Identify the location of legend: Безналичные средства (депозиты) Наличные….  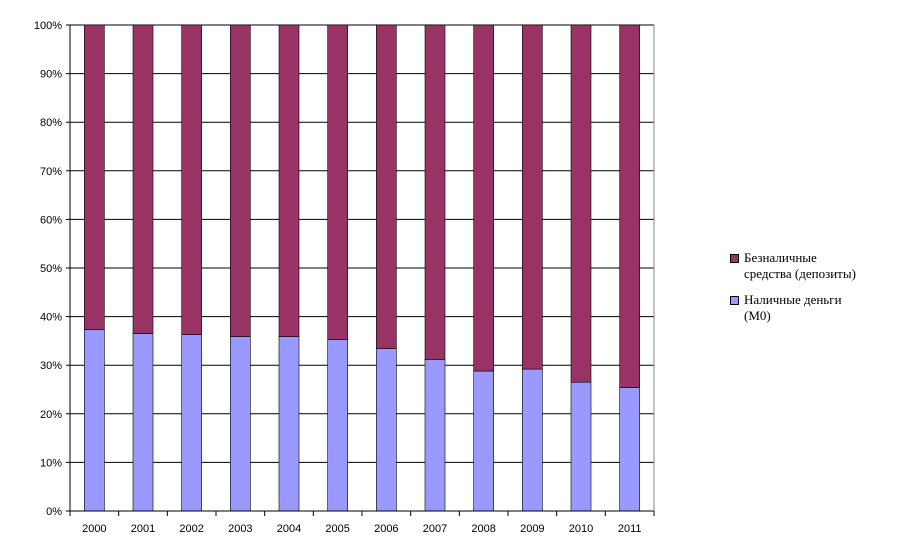
(812, 292).